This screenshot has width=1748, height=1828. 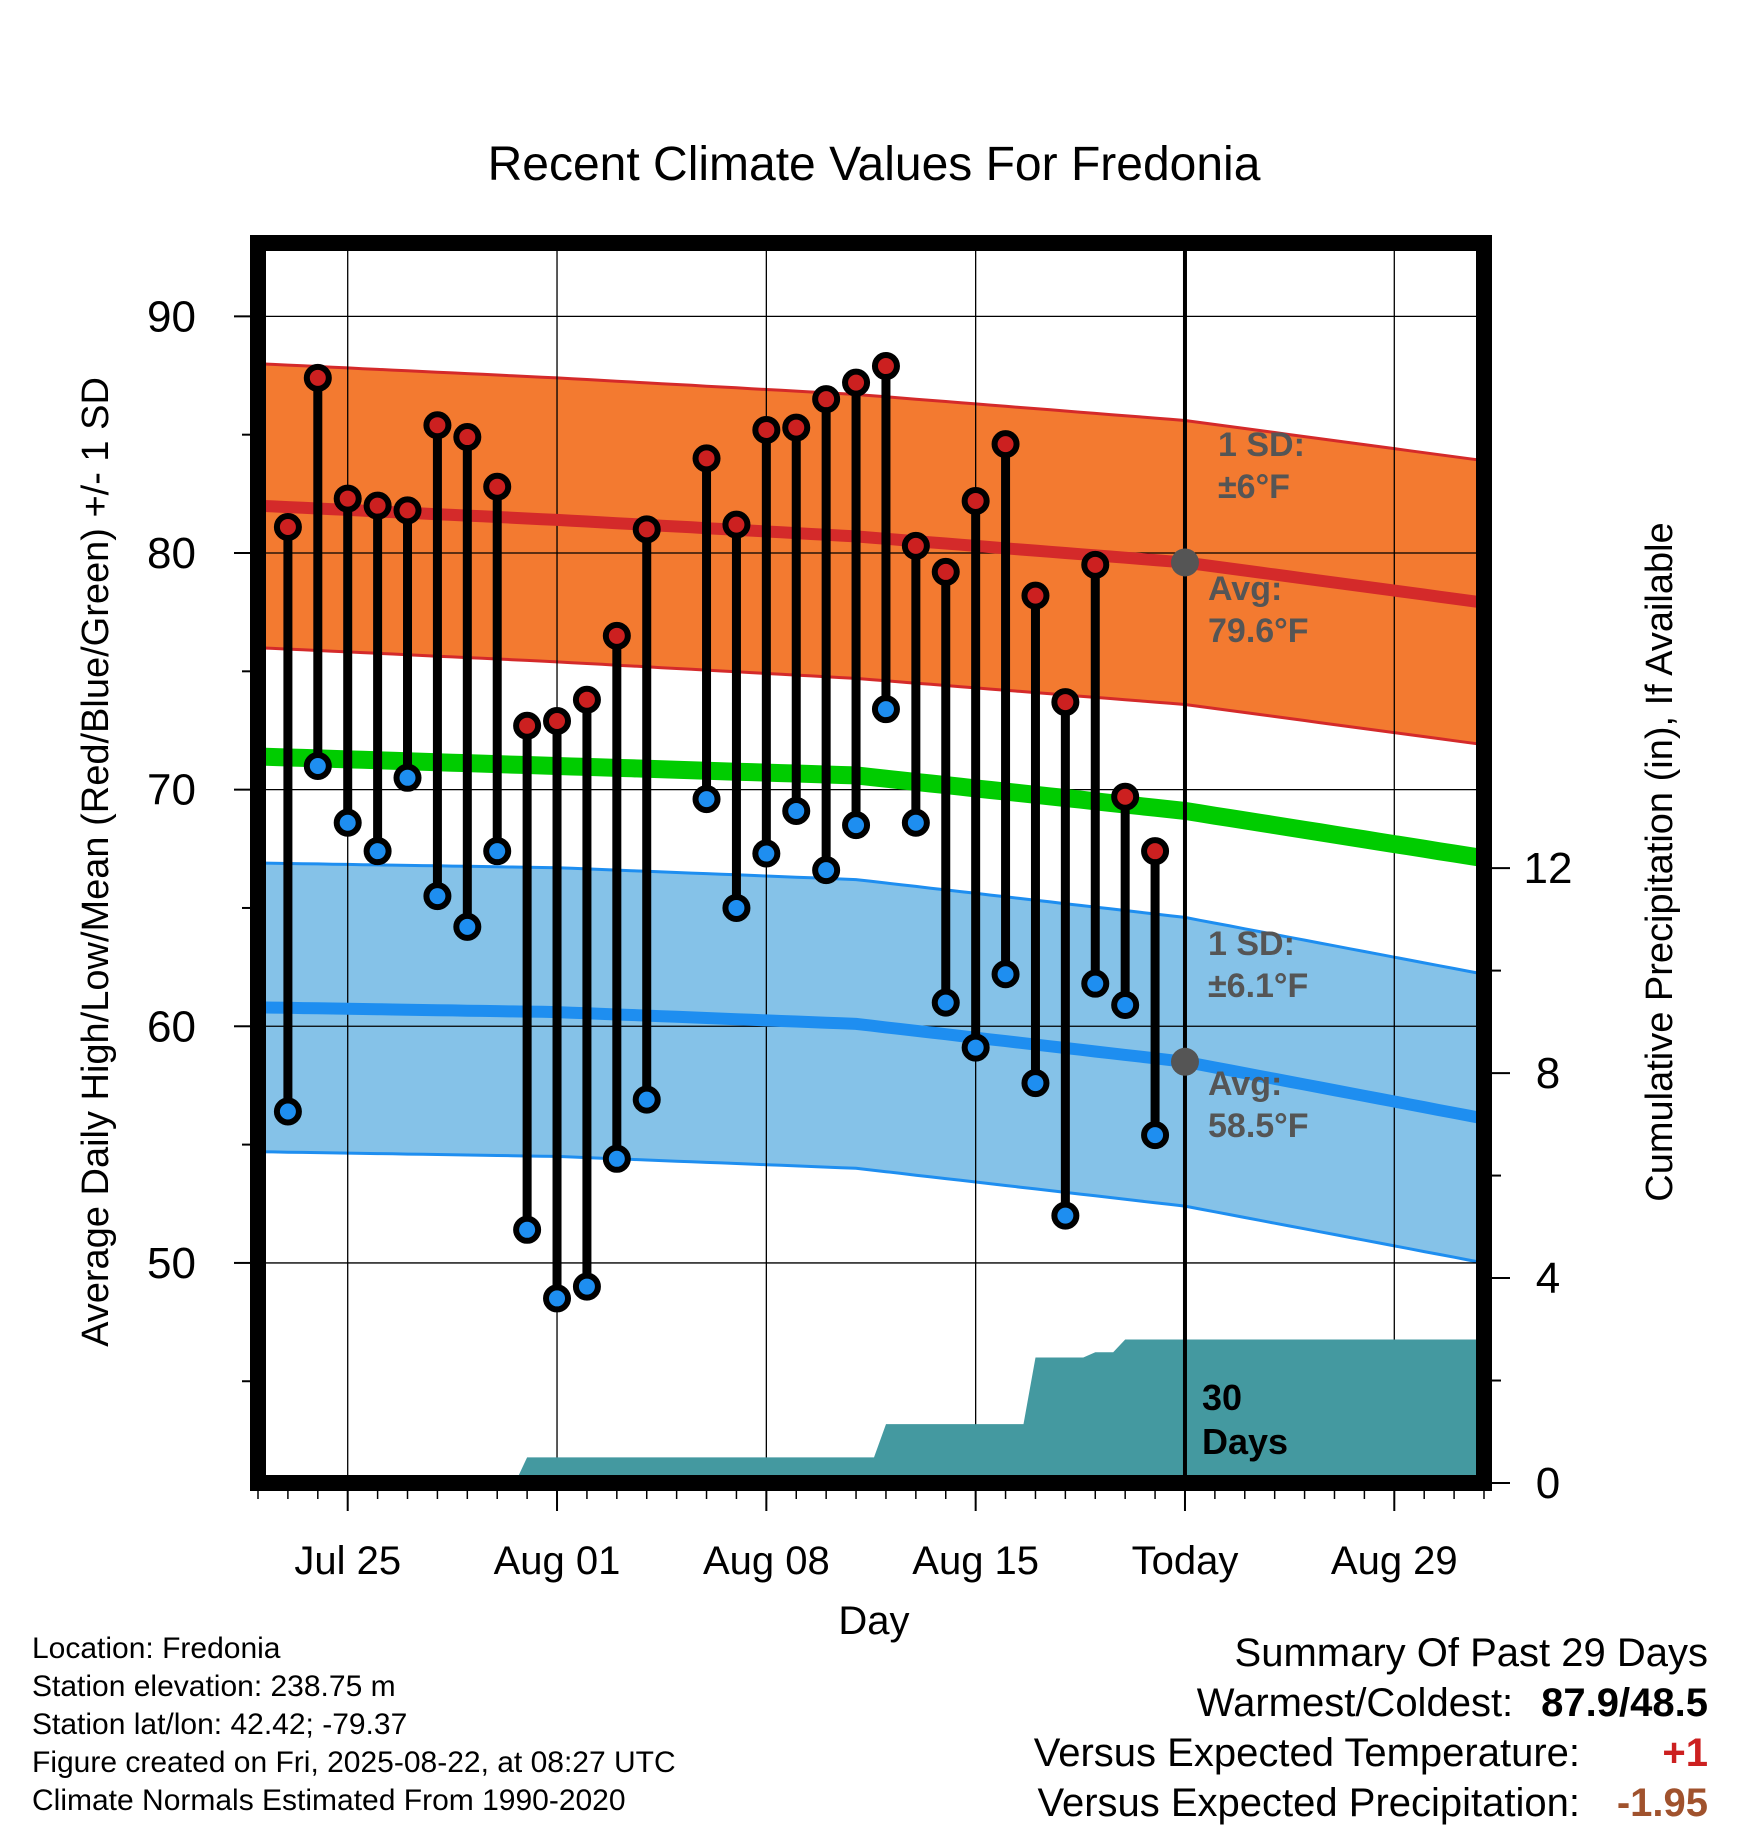 I want to click on low-sd-upper-line, so click(x=871, y=918).